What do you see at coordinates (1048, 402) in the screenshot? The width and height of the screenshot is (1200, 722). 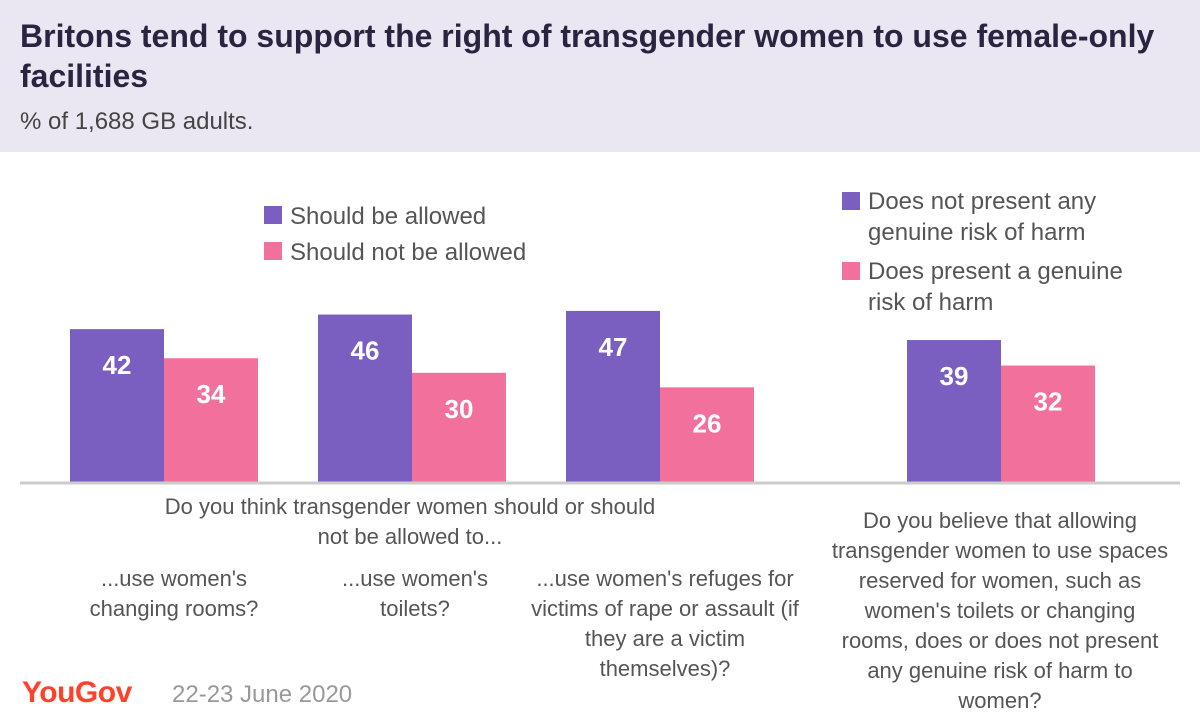 I see `bar-label-group4-series2: 32` at bounding box center [1048, 402].